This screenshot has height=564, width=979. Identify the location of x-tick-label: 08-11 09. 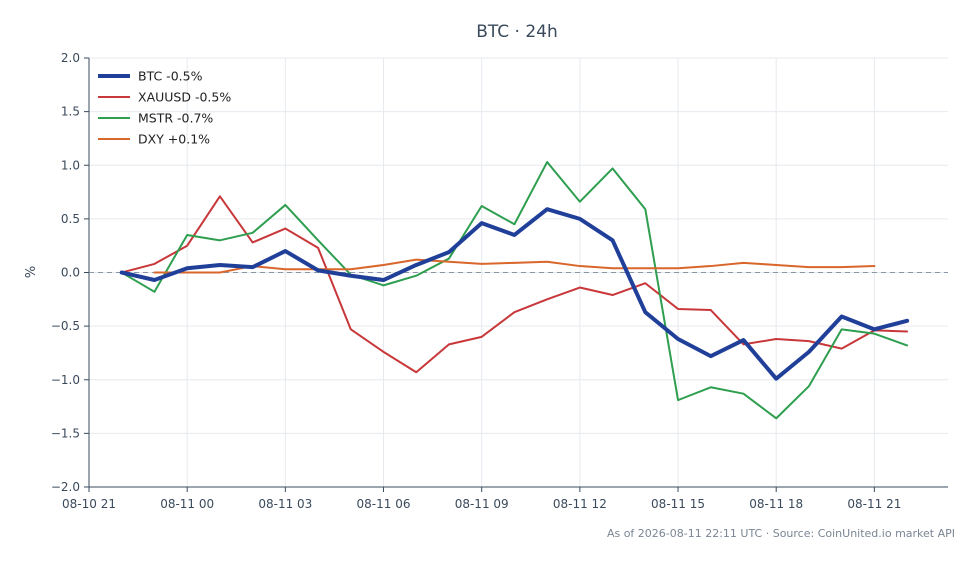
(482, 504).